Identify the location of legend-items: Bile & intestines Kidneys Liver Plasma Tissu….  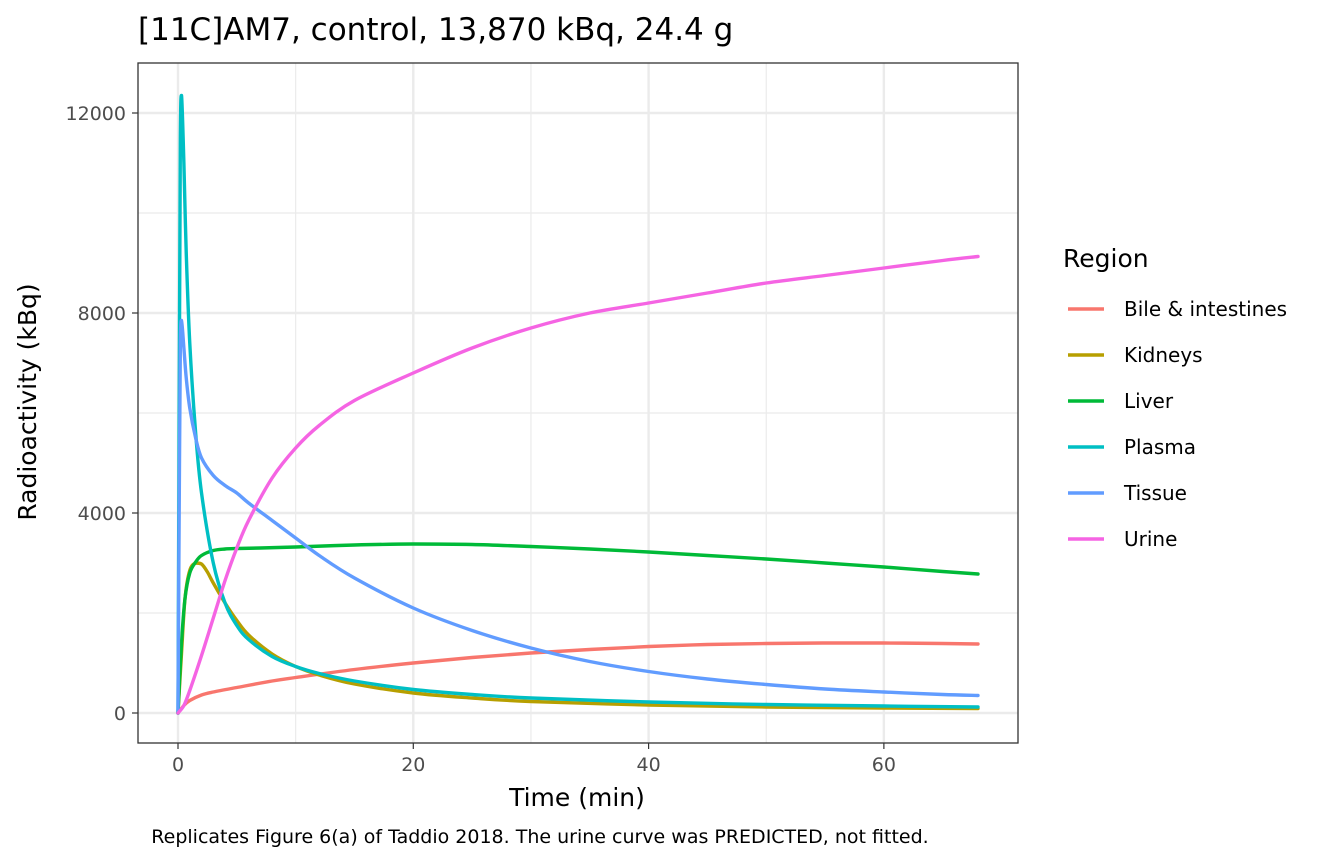
(1177, 424).